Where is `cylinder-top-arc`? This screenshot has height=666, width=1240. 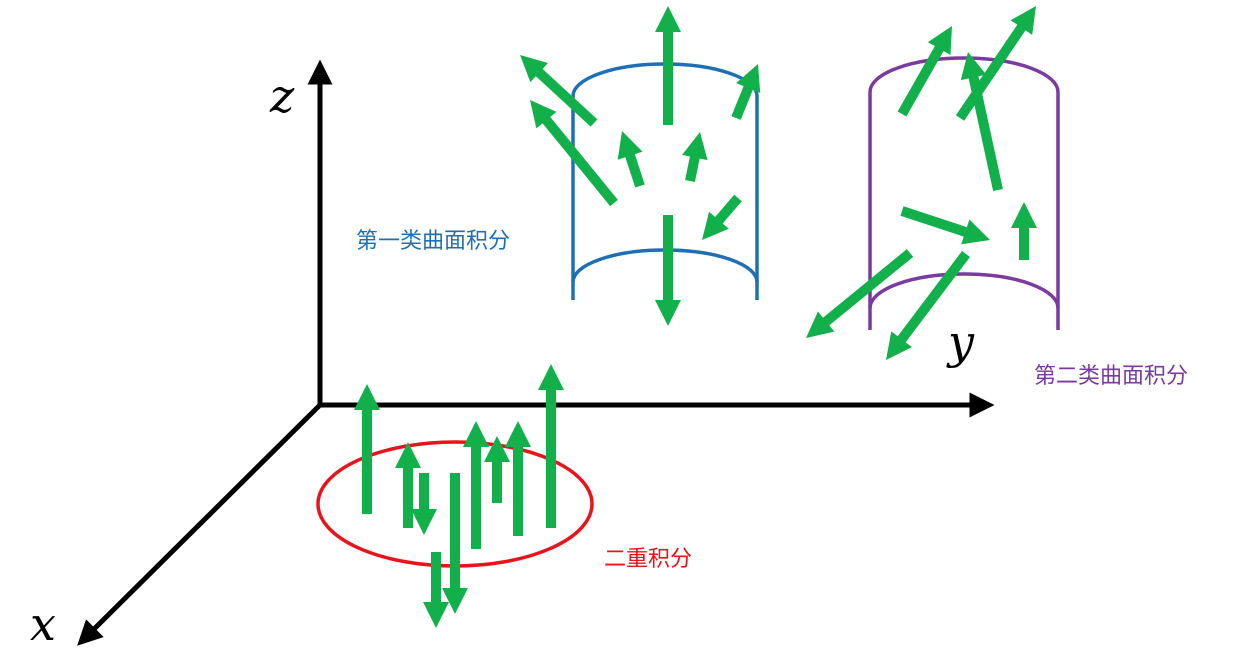 cylinder-top-arc is located at coordinates (964, 83).